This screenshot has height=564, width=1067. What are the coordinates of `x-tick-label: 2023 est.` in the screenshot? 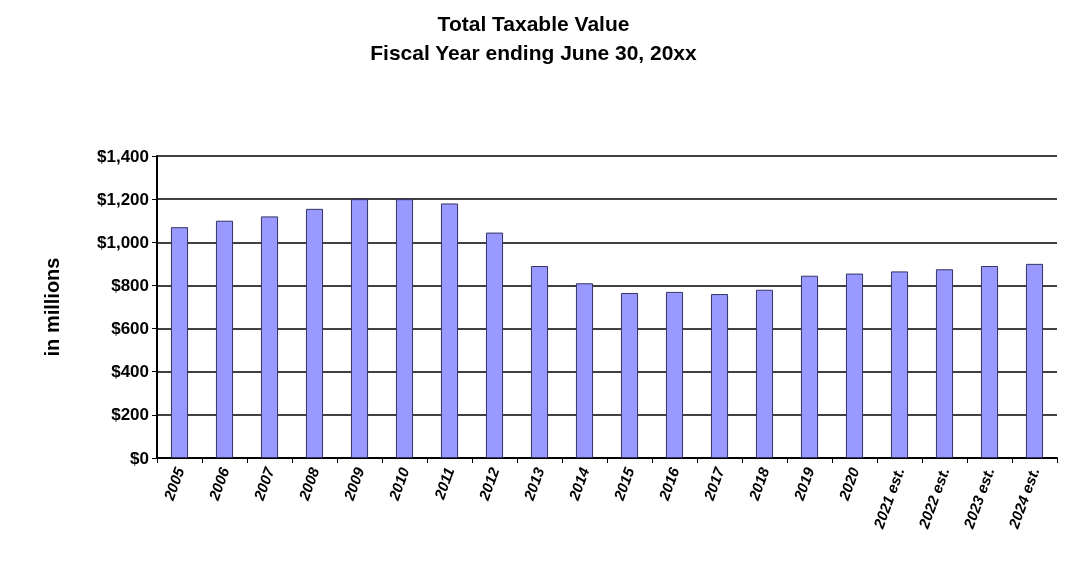 It's located at (978, 498).